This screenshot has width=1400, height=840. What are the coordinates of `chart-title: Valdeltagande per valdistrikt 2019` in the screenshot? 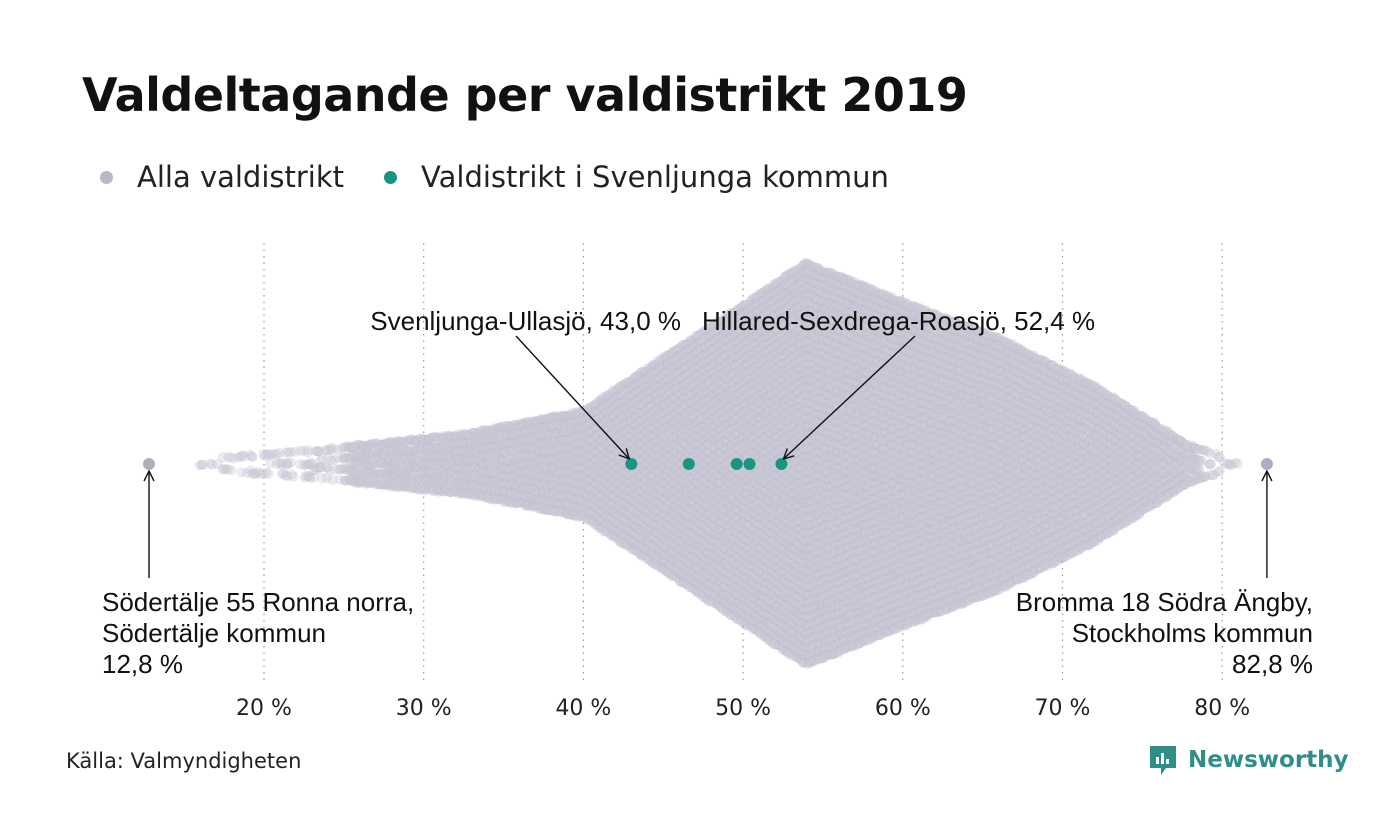 It's located at (525, 95).